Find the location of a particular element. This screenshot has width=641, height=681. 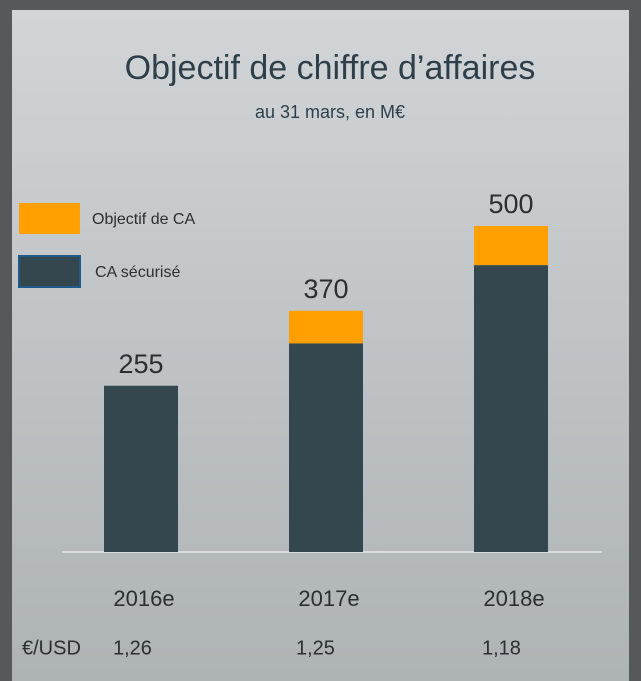

legend-label: Objectif de CA is located at coordinates (143, 219).